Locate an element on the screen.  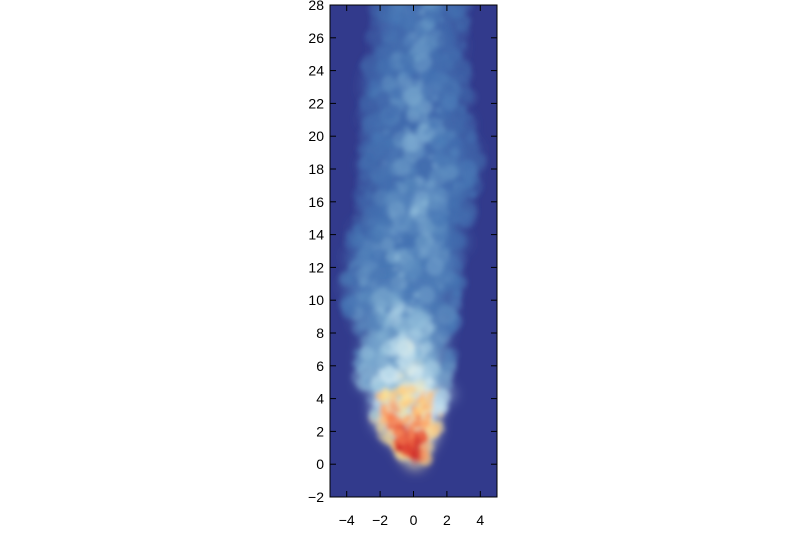
y-tick-label: 26 is located at coordinates (316, 38).